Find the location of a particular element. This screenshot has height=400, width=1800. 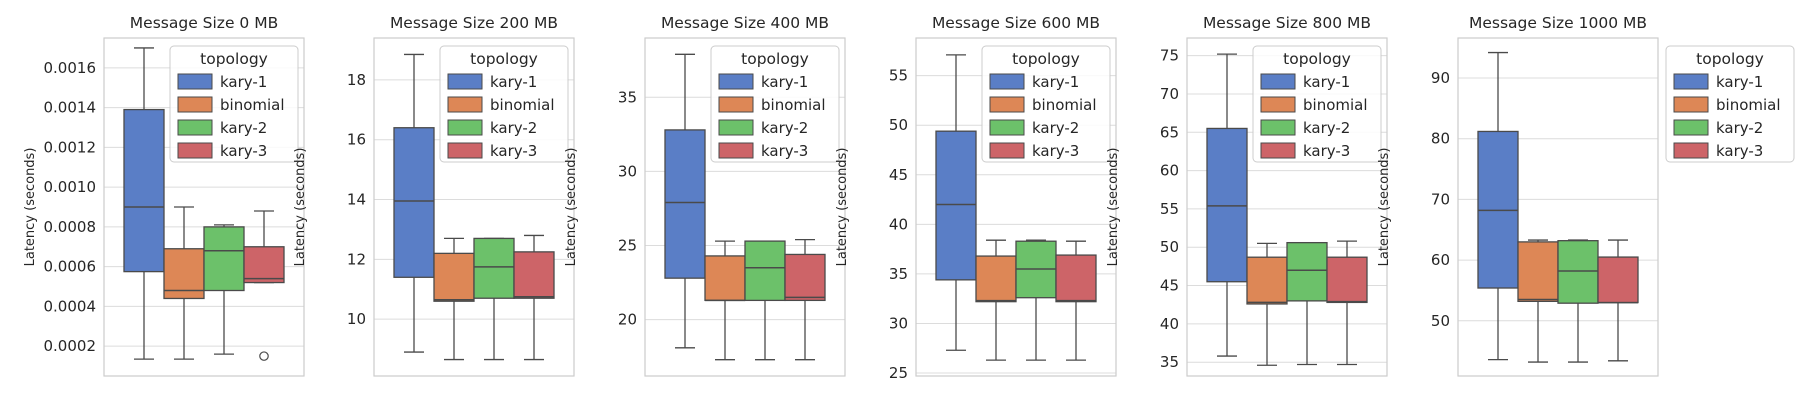

y-tick-label: 35 is located at coordinates (627, 97).